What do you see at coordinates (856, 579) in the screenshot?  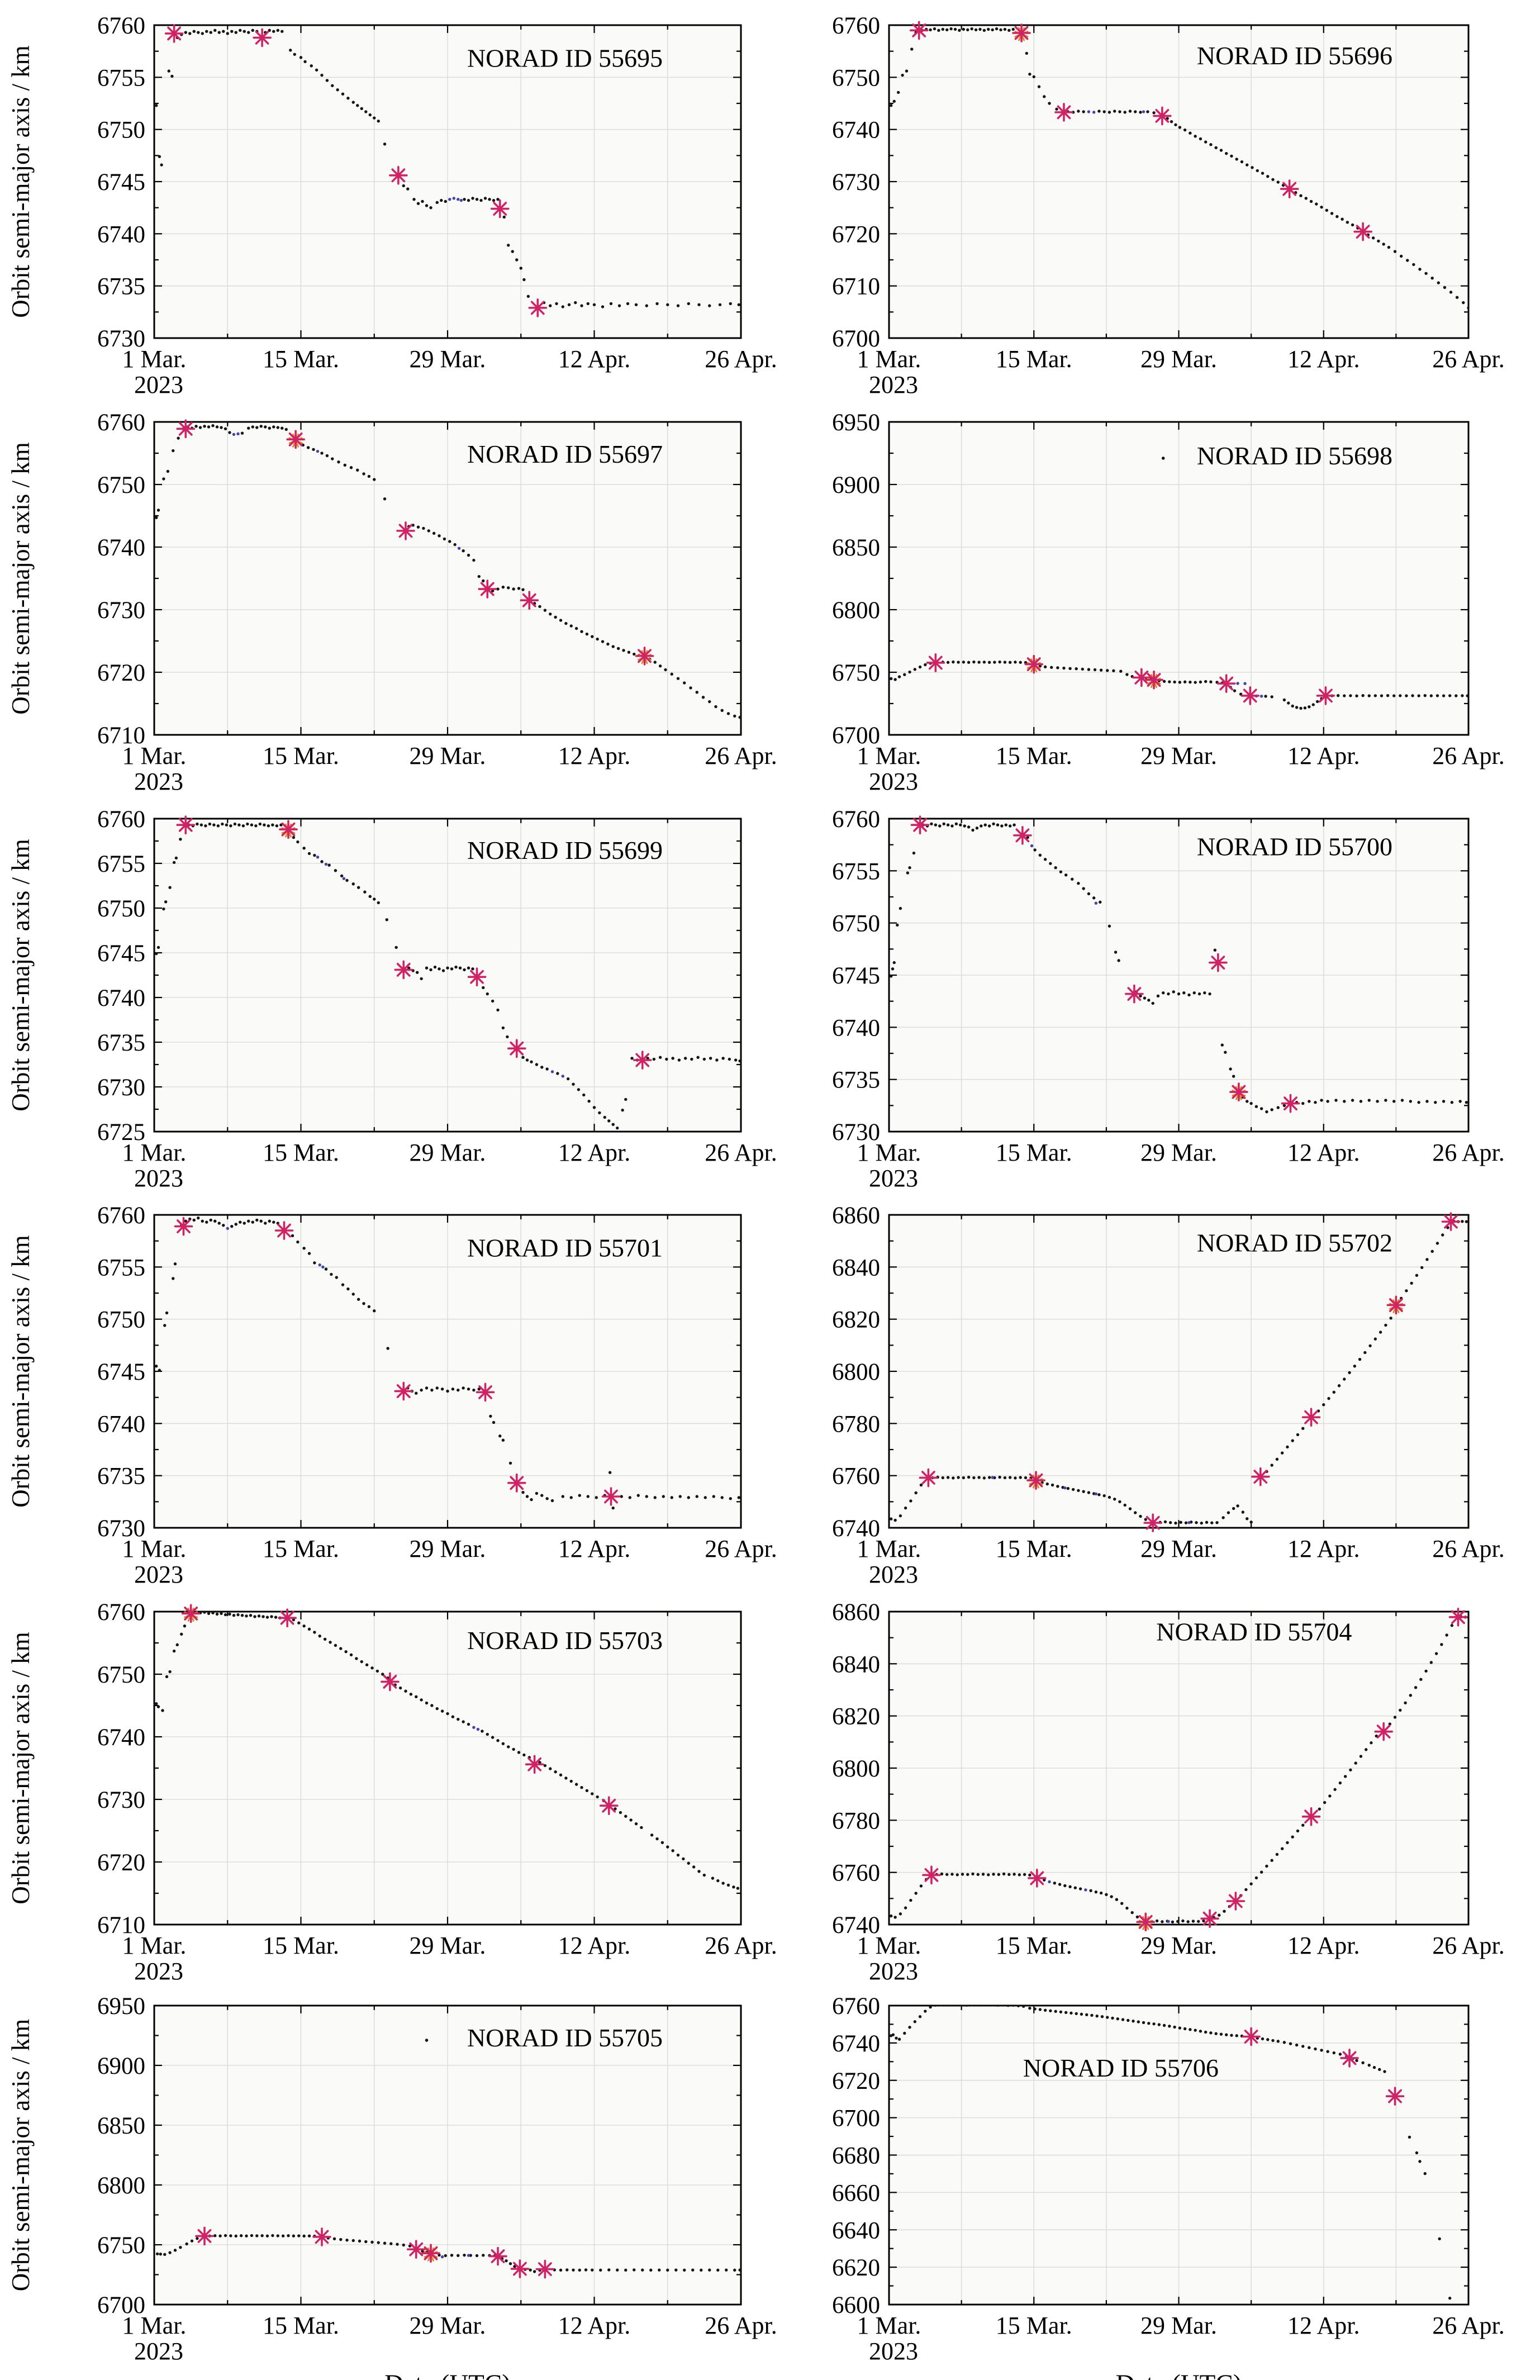 I see `y-tick-labels: 6700 6750 6800 6850 6900 6950` at bounding box center [856, 579].